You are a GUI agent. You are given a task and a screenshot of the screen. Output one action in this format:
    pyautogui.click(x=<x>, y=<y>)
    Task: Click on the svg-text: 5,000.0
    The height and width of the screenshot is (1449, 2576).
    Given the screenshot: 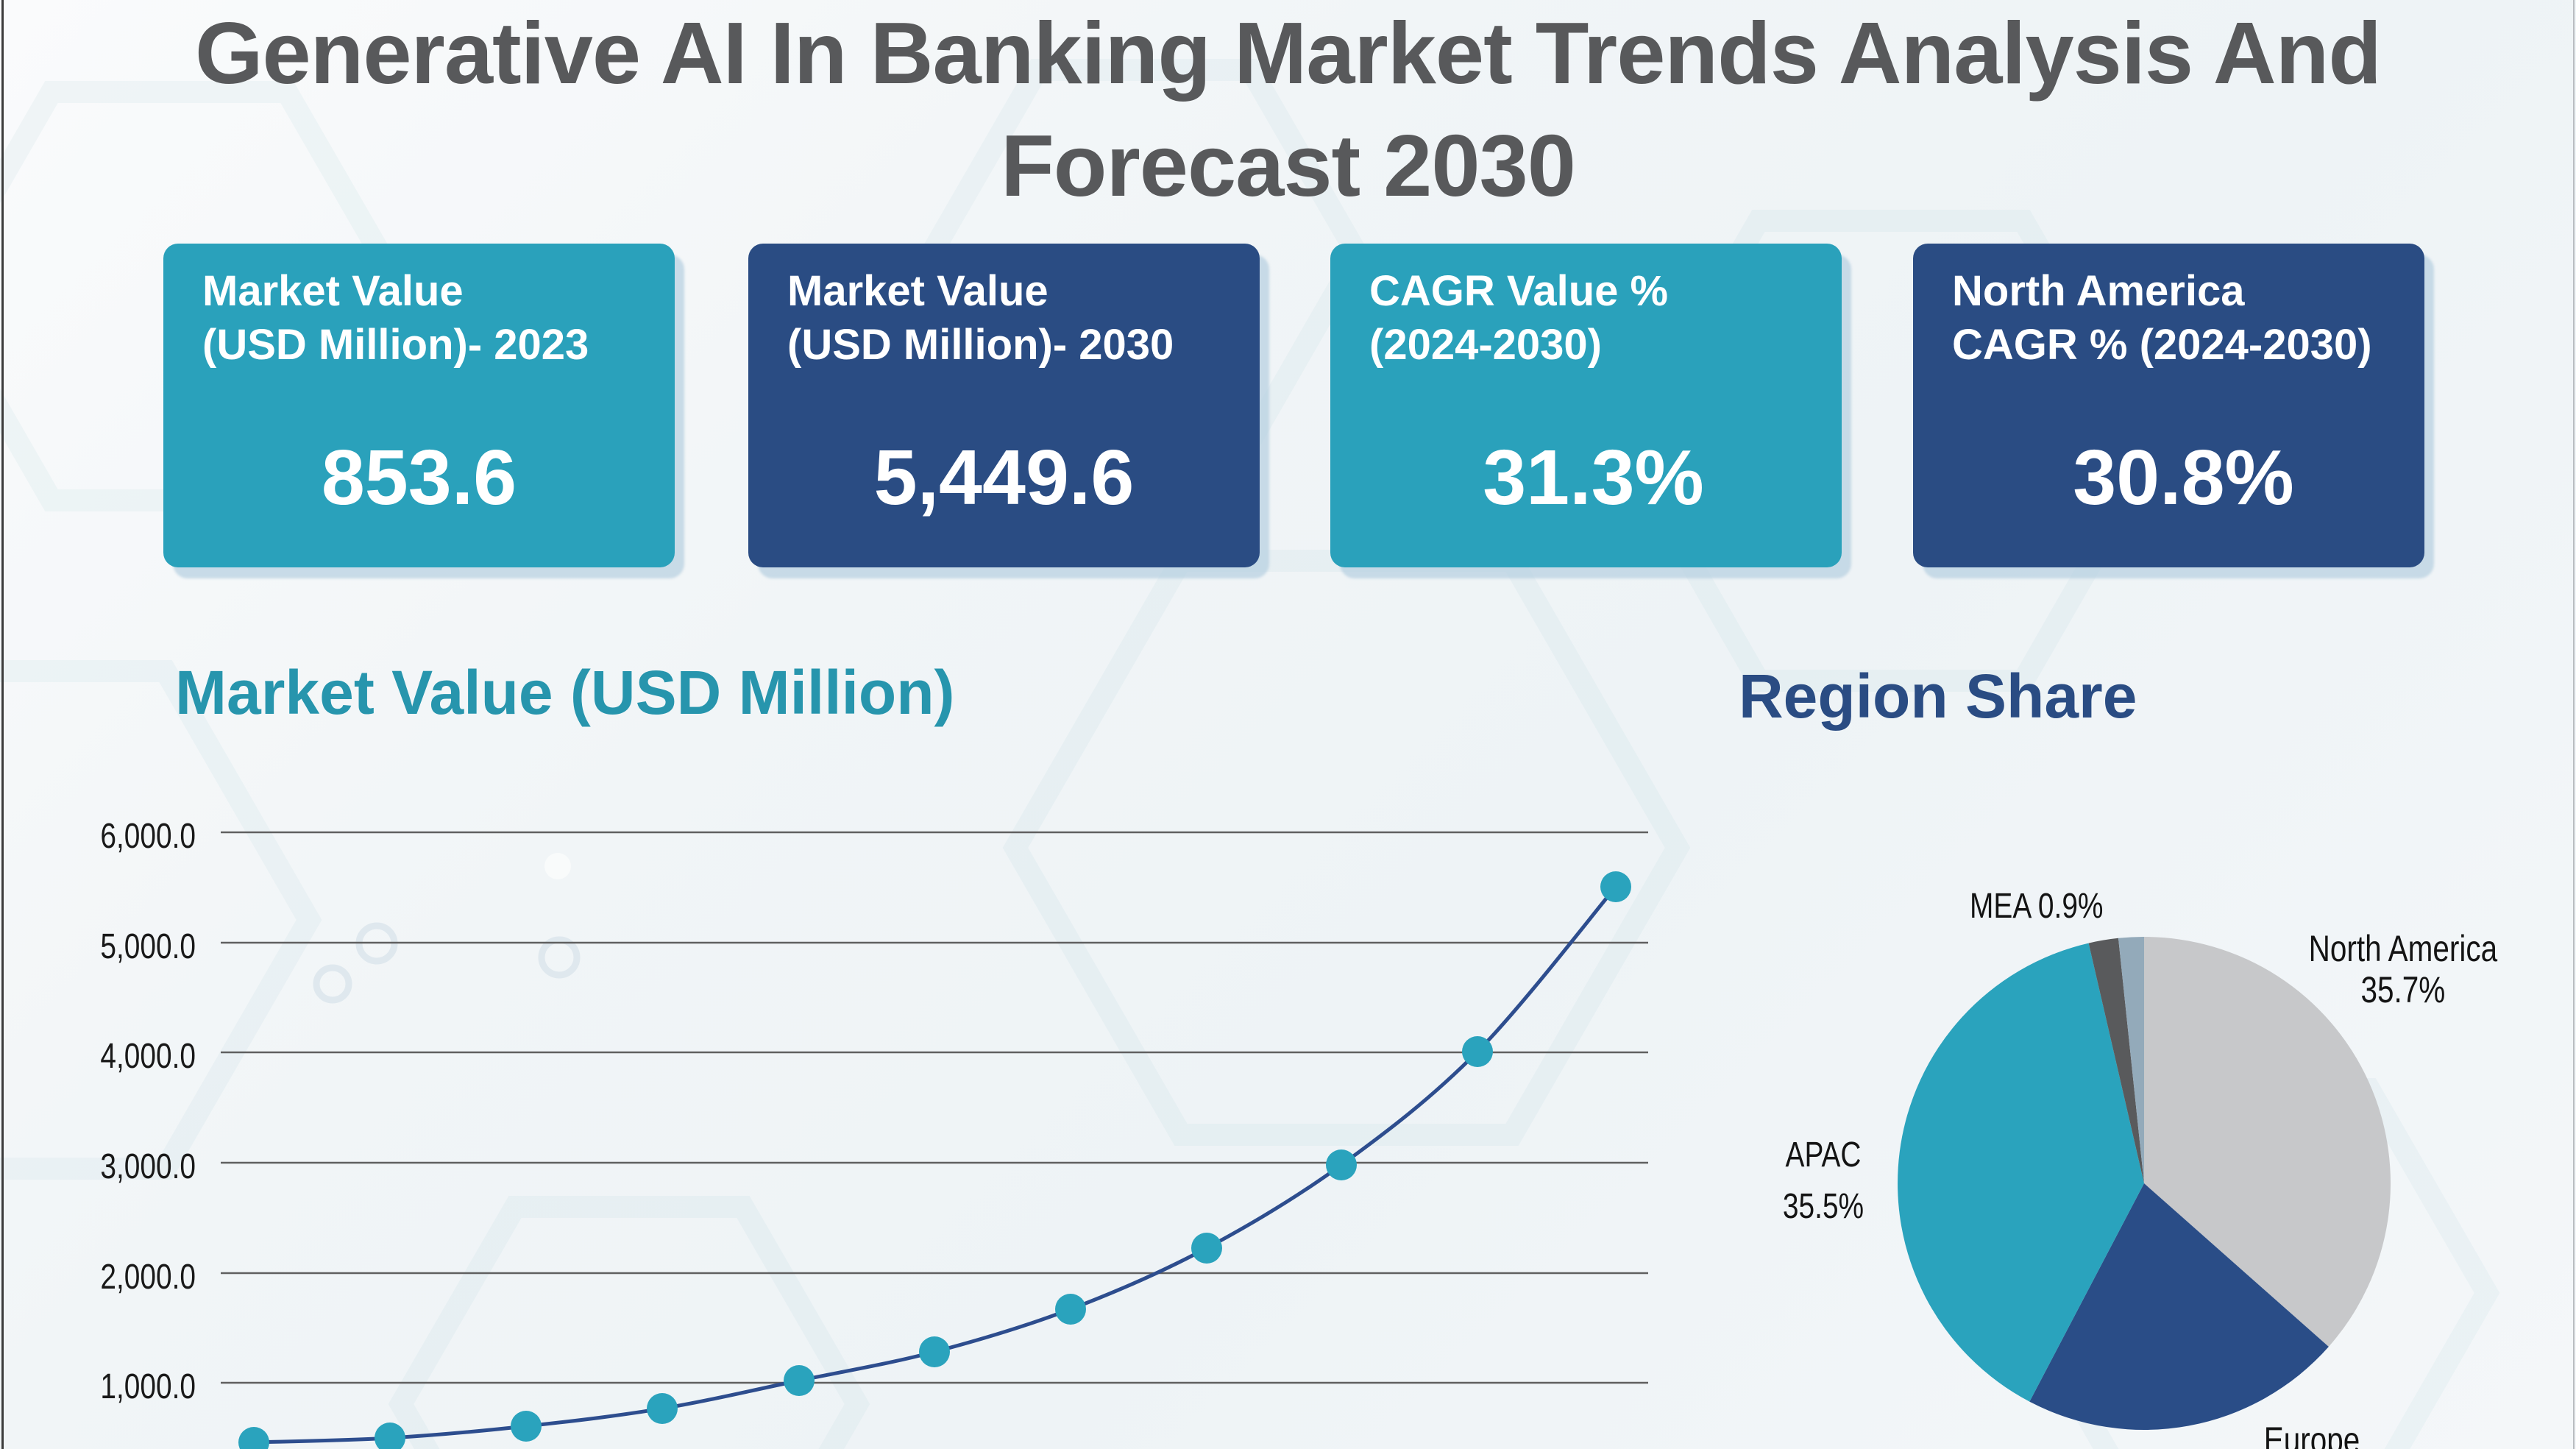 What is the action you would take?
    pyautogui.click(x=148, y=946)
    